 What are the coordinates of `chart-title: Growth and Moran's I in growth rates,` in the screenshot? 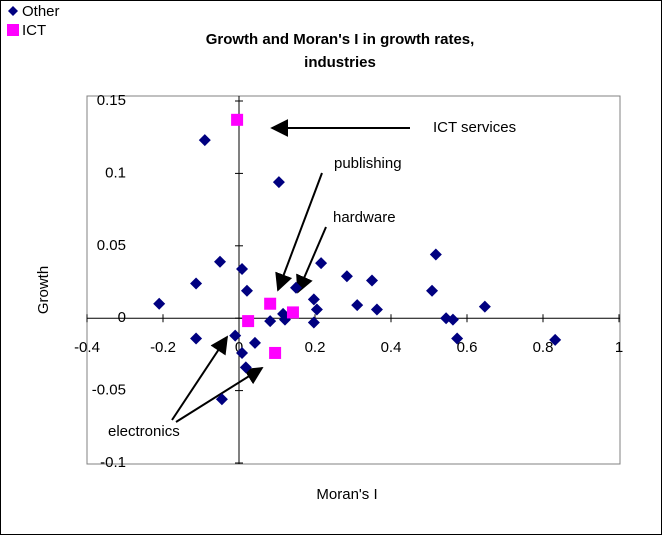 It's located at (340, 39).